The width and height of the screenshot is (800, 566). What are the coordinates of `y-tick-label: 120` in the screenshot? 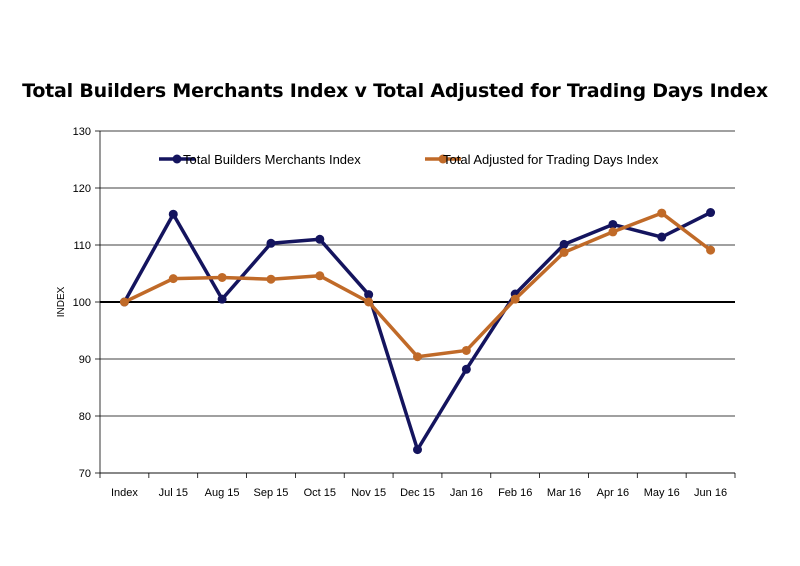 It's located at (82, 189).